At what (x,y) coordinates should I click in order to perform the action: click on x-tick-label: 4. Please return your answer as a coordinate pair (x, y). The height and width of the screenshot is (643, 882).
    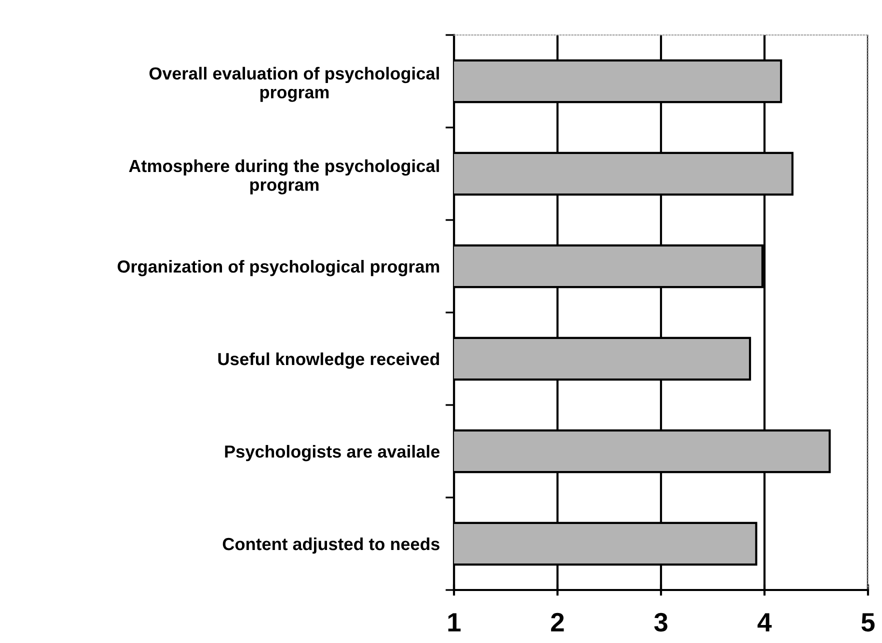
    Looking at the image, I should click on (765, 622).